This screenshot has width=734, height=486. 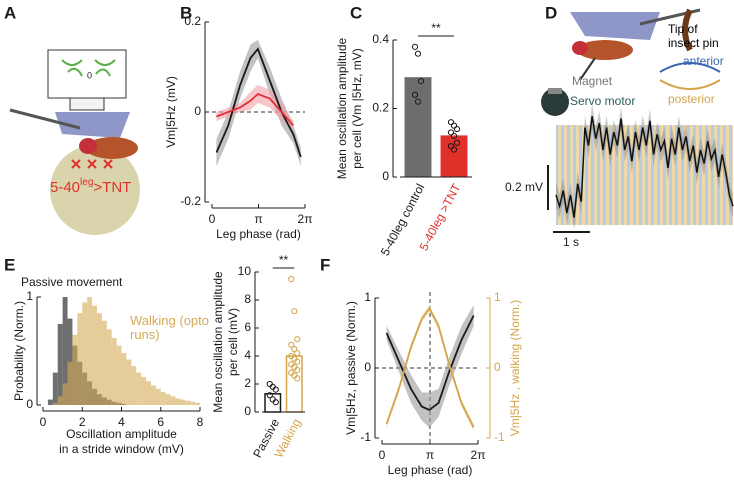 What do you see at coordinates (186, 12) in the screenshot?
I see `panel-letter: B` at bounding box center [186, 12].